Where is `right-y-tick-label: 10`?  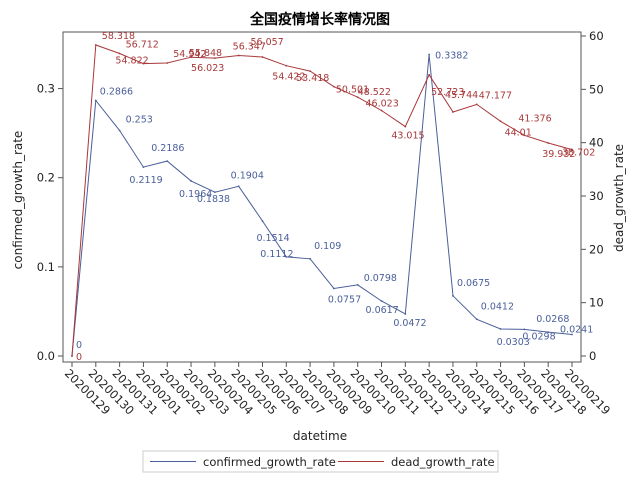
right-y-tick-label: 10 is located at coordinates (596, 303).